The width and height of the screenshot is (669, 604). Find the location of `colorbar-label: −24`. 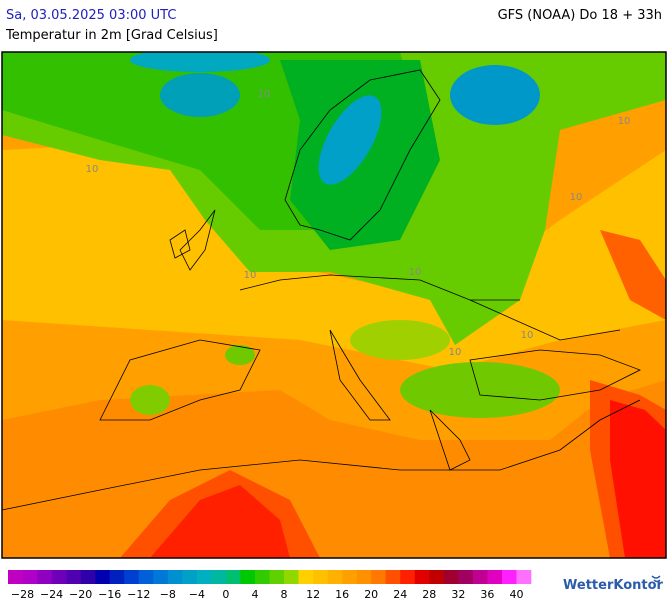

colorbar-label: −24 is located at coordinates (51, 594).